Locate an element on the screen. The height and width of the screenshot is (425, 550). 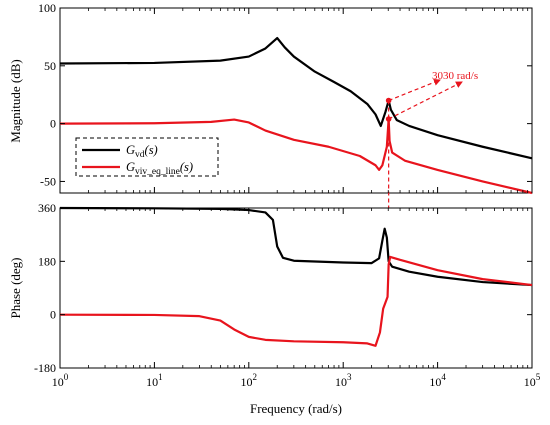
legend-gviv-suffix: (s) is located at coordinates (186, 167).